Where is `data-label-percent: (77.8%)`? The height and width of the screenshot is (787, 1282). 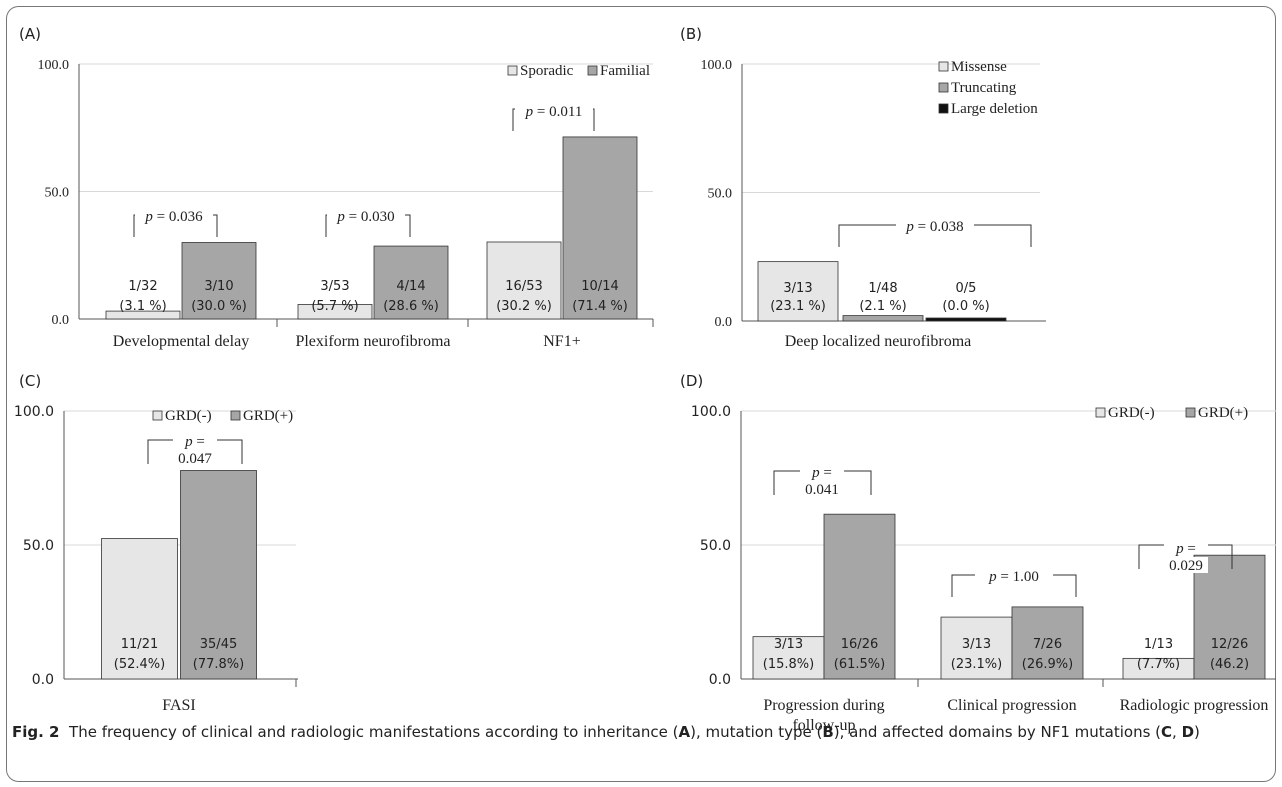
data-label-percent: (77.8%) is located at coordinates (218, 664).